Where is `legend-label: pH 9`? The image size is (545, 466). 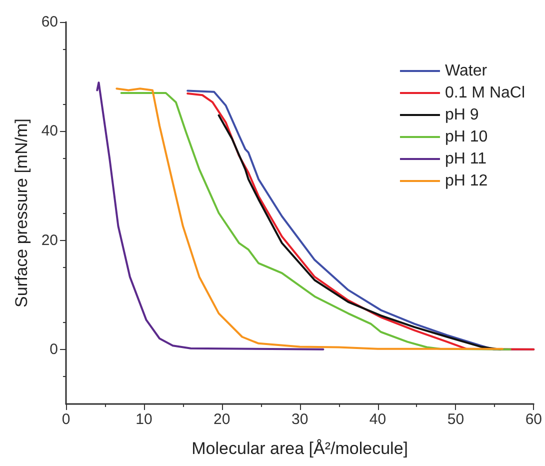
legend-label: pH 9 is located at coordinates (461, 115).